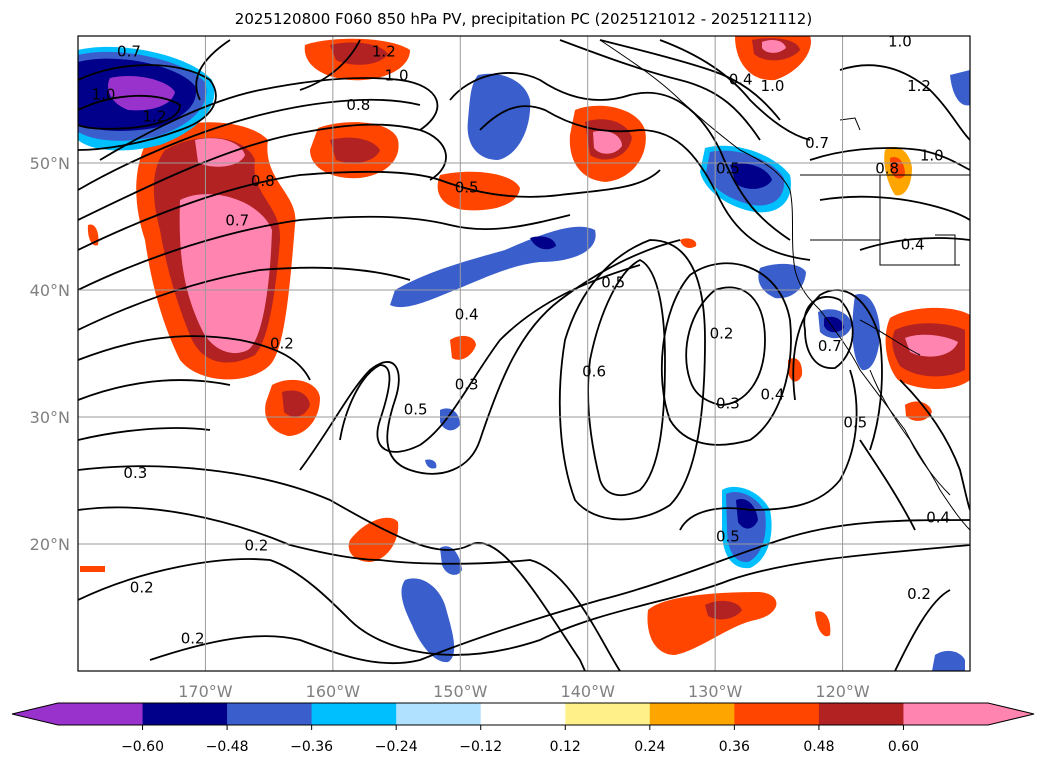  Describe the element at coordinates (524, 691) in the screenshot. I see `lon-tick-labels: 170°W 160°W 150°W 140°W 130°W 120°W` at that location.